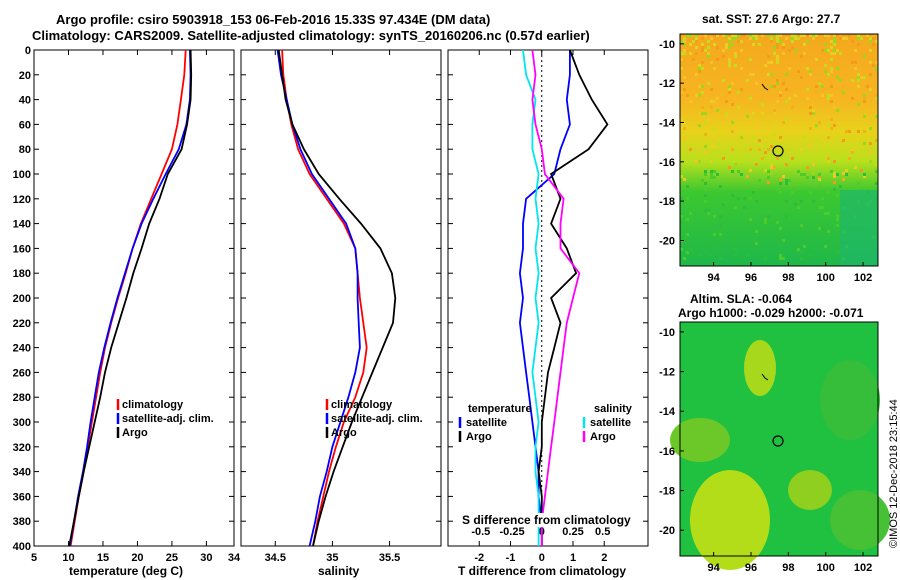 The image size is (900, 580). I want to click on difference-series-salinity-satellite, so click(531, 297).